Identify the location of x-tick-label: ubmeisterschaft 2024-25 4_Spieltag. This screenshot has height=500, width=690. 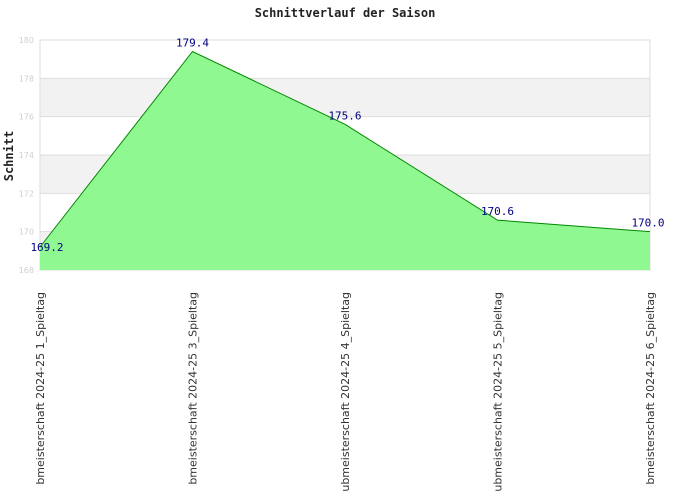
(345, 392).